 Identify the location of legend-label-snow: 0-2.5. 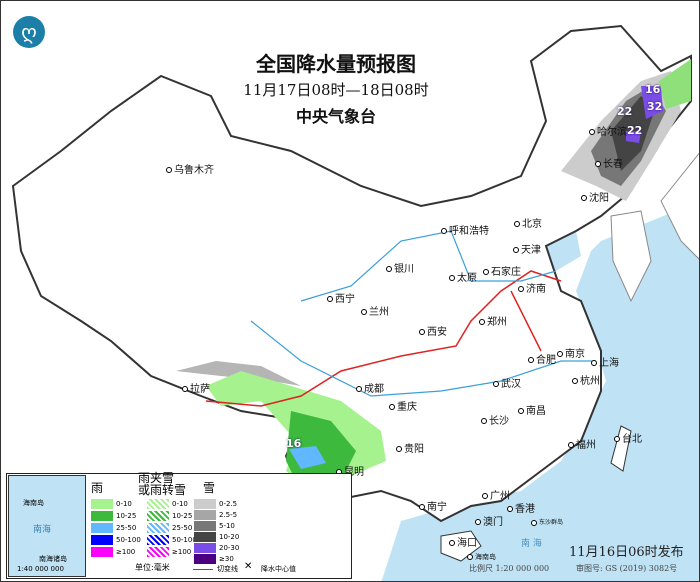
(228, 504).